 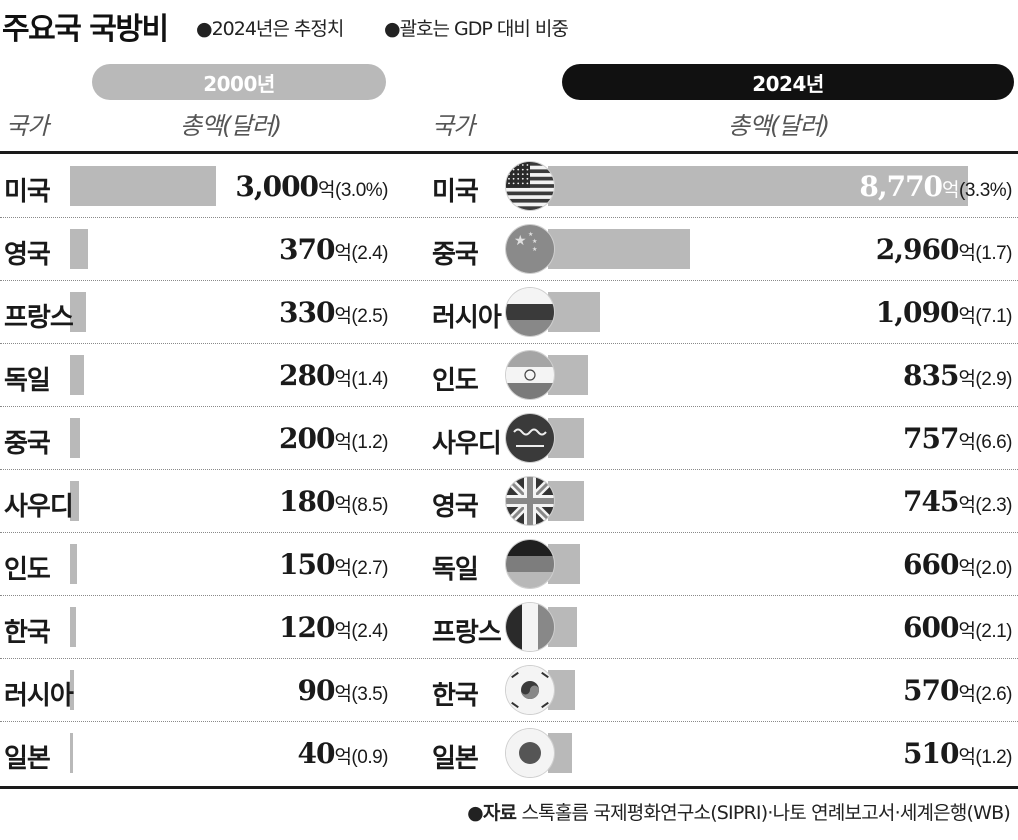 I want to click on value-label-2024: 835억(2.9), so click(x=958, y=375).